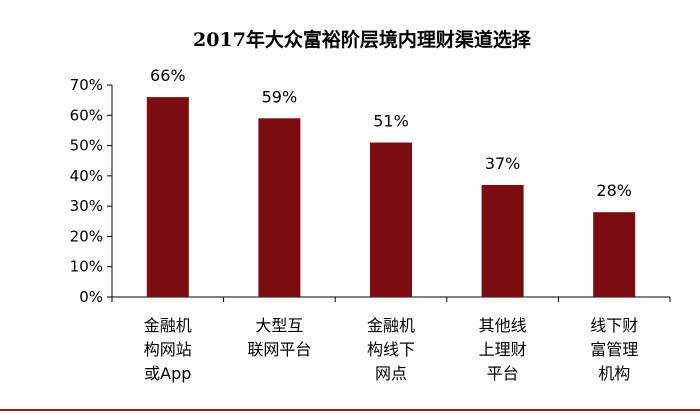 The height and width of the screenshot is (414, 700). I want to click on category-label: 机构, so click(614, 373).